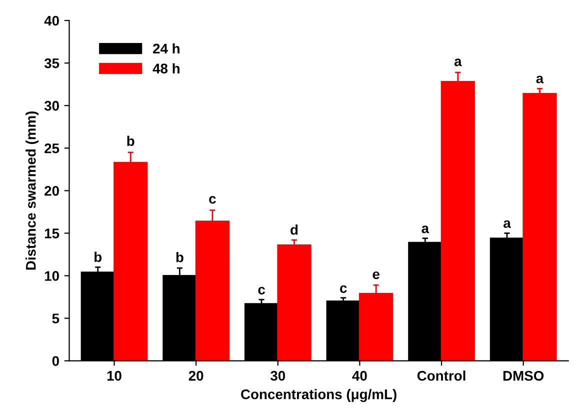 This screenshot has width=577, height=410. I want to click on y-tick-label: 10, so click(51, 276).